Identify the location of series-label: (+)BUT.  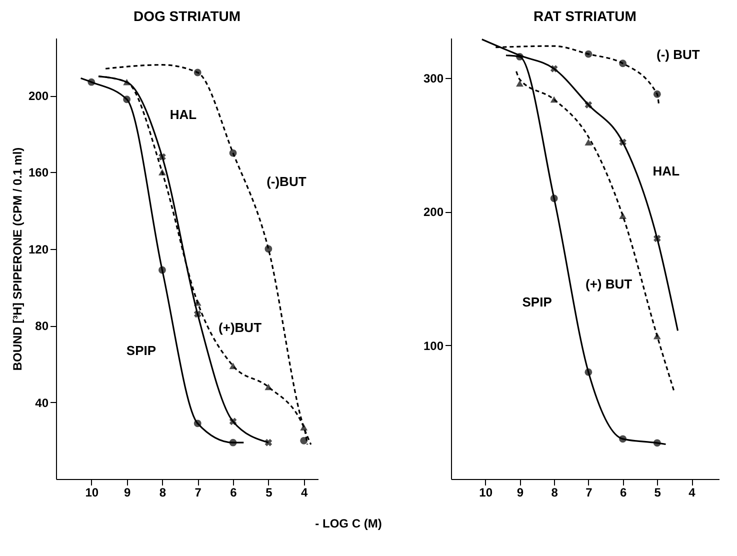
(240, 327).